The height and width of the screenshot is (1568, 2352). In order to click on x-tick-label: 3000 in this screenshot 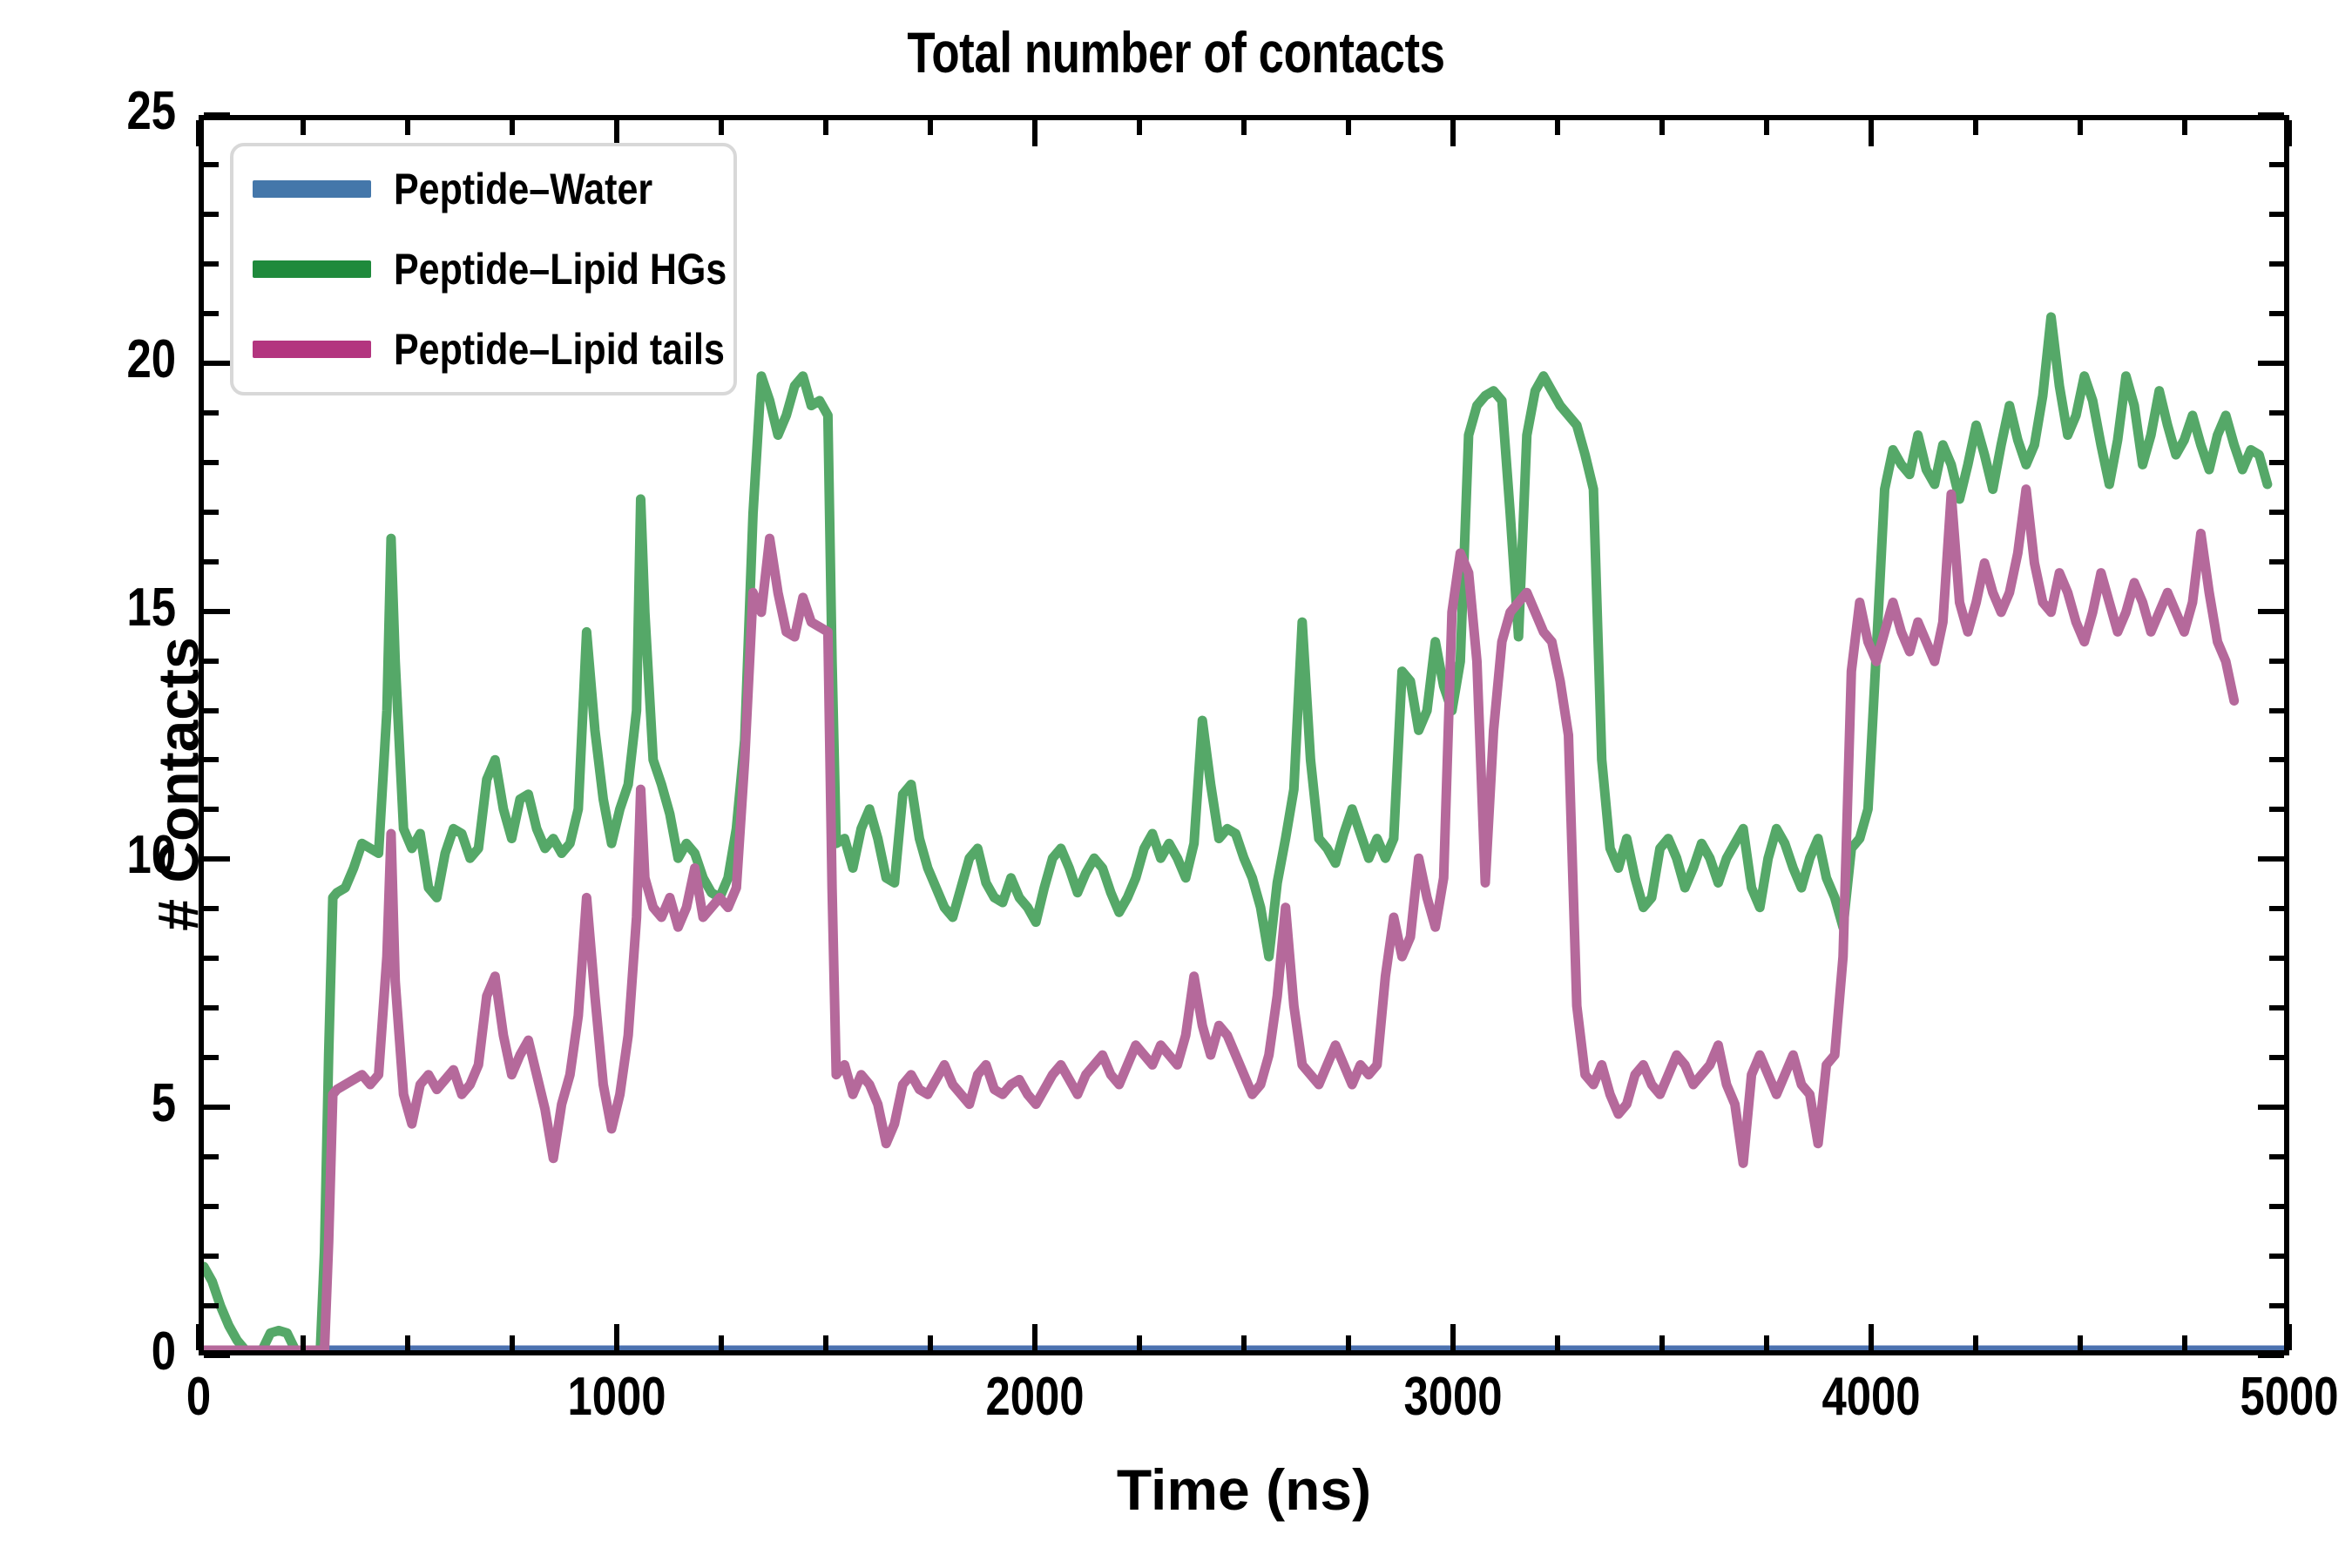, I will do `click(1453, 1397)`.